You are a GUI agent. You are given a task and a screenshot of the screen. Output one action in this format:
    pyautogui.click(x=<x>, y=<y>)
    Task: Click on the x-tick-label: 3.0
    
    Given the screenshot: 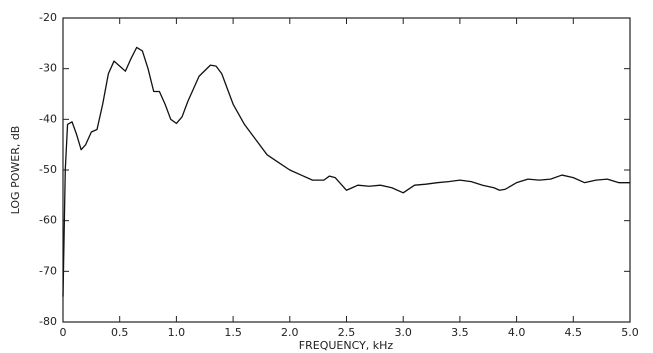 What is the action you would take?
    pyautogui.click(x=403, y=332)
    